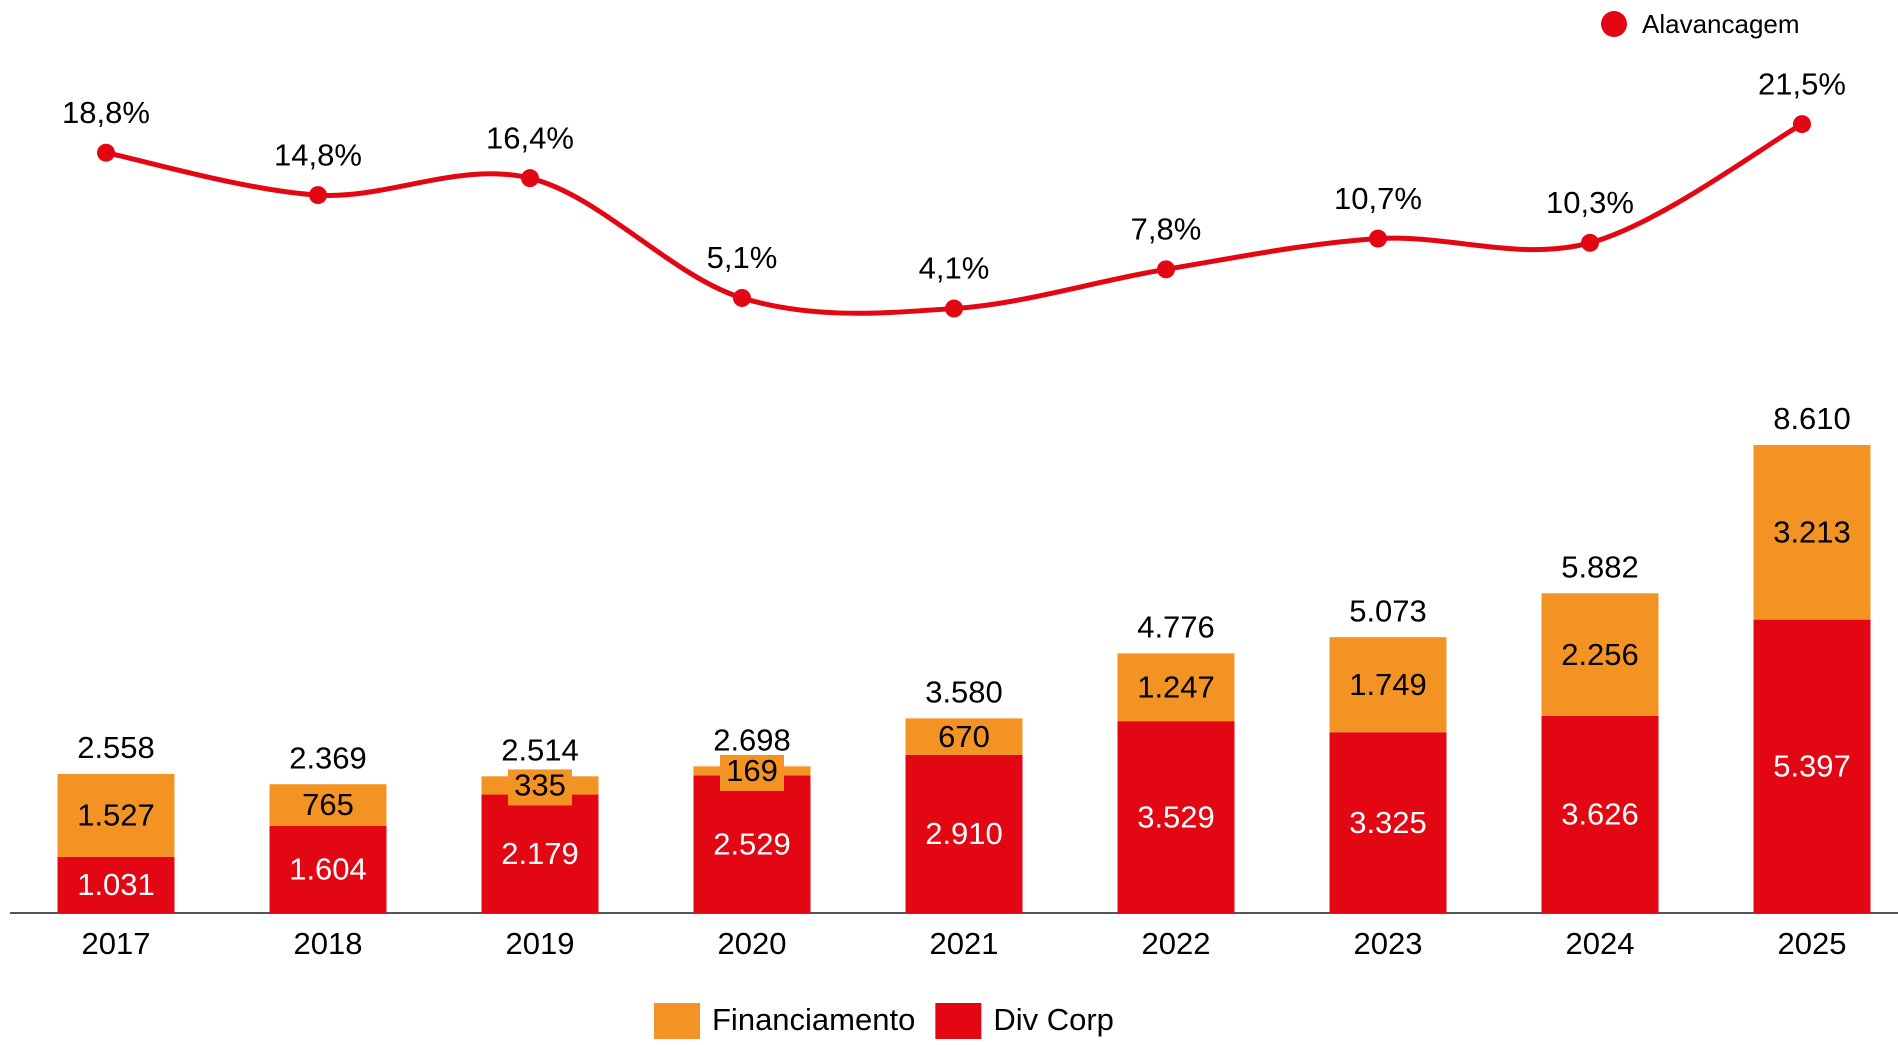 The width and height of the screenshot is (1898, 1045). What do you see at coordinates (1600, 943) in the screenshot?
I see `x-tick-label: 2024` at bounding box center [1600, 943].